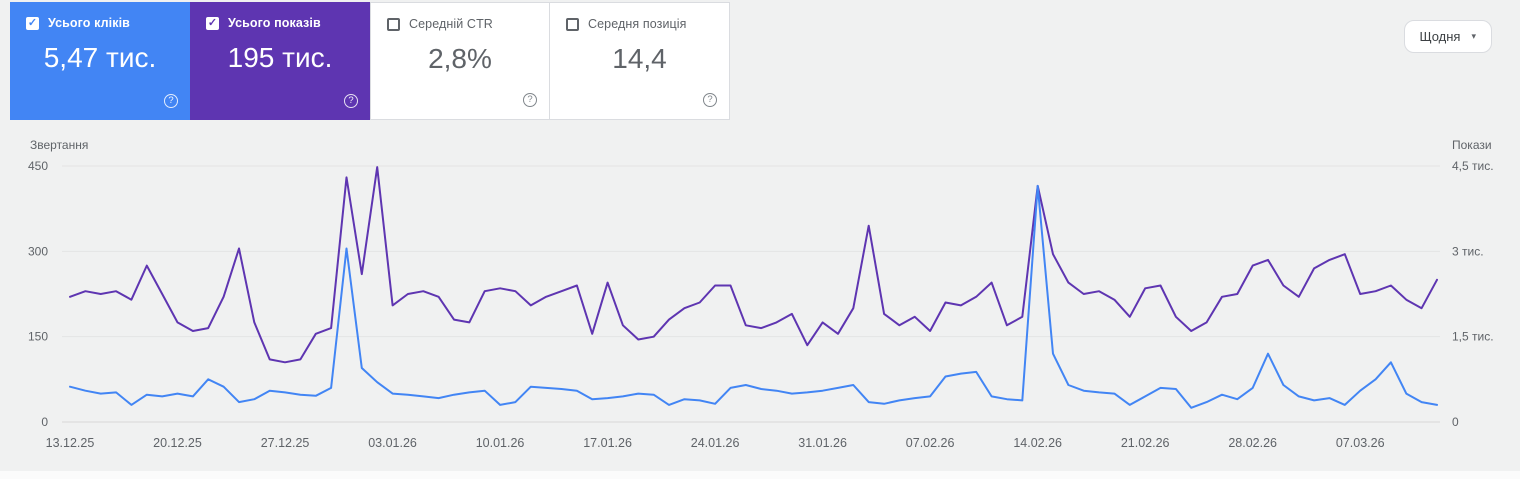  Describe the element at coordinates (760, 475) in the screenshot. I see `footer-divider` at that location.